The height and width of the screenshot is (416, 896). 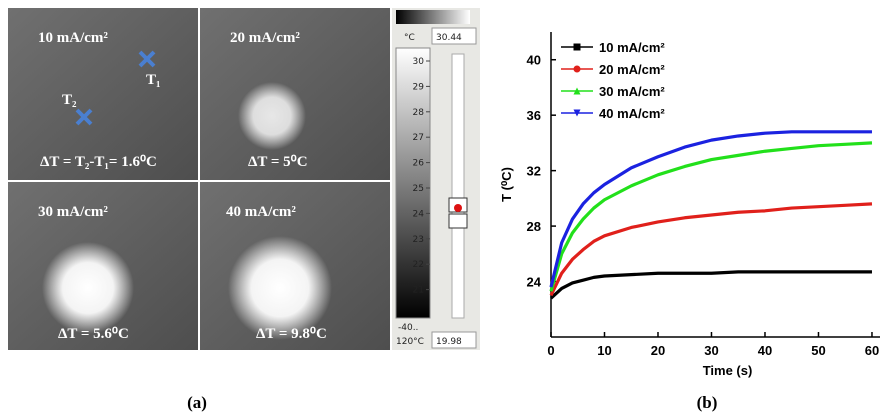 What do you see at coordinates (418, 240) in the screenshot?
I see `colorbar-tick-label: 23` at bounding box center [418, 240].